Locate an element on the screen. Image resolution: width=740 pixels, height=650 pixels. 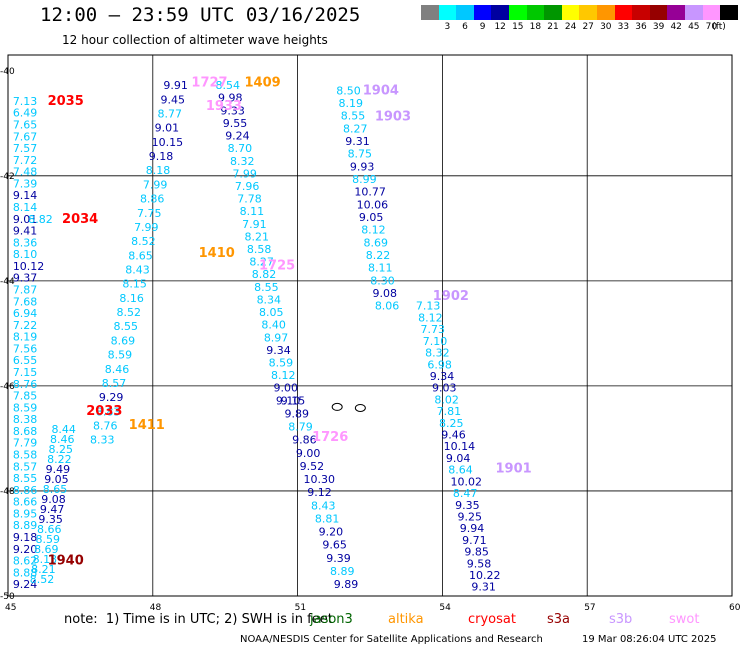
swh-value: 9.24 is located at coordinates (237, 136).